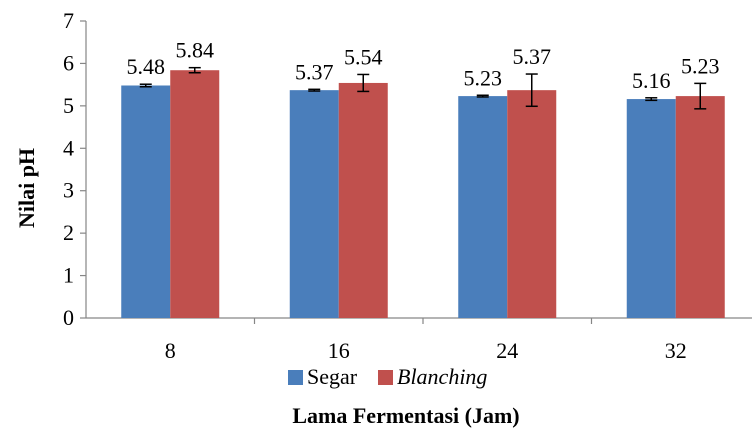 The height and width of the screenshot is (433, 752). Describe the element at coordinates (676, 350) in the screenshot. I see `x-tick-label: 32` at that location.